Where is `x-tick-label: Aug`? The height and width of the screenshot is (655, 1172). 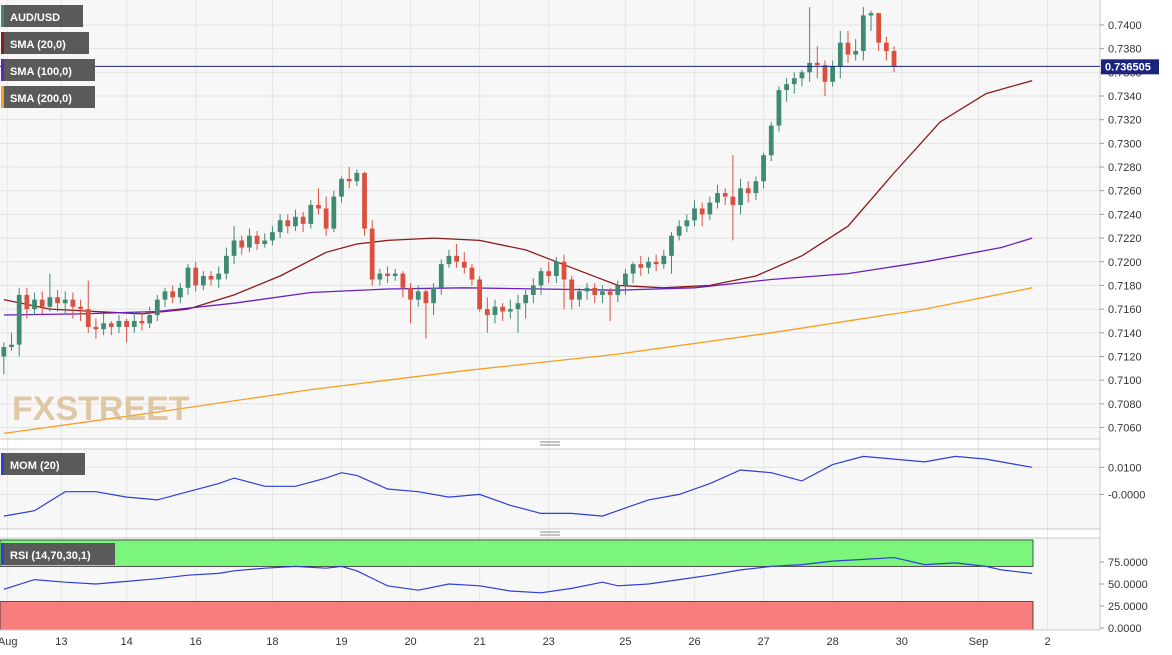
x-tick-label: Aug is located at coordinates (8, 642).